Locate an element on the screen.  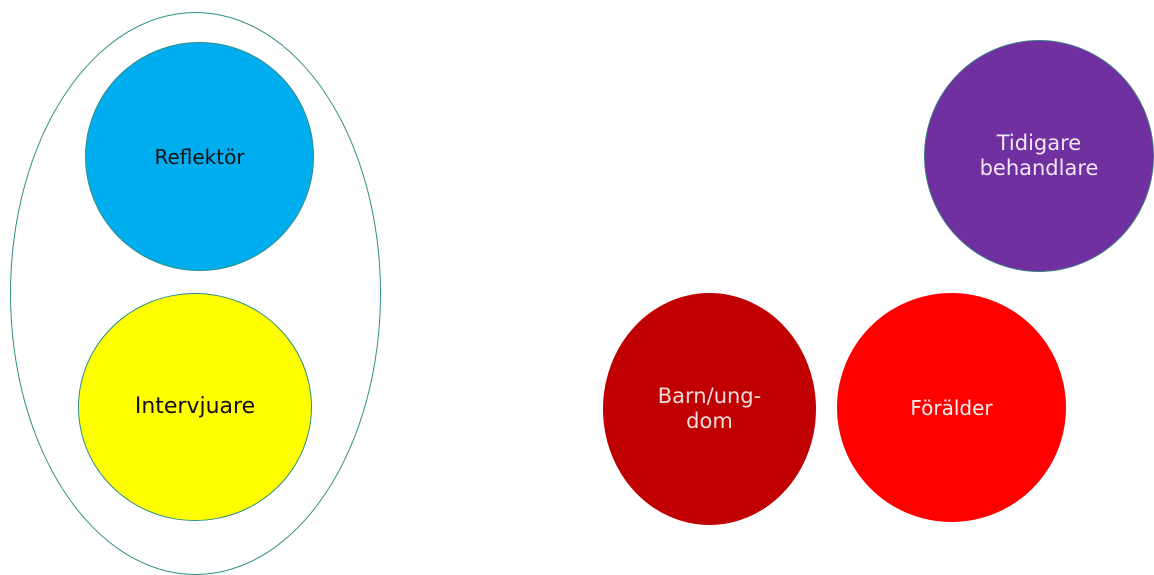
barn-ungdom-label: Barn/ung- dom is located at coordinates (709, 408).